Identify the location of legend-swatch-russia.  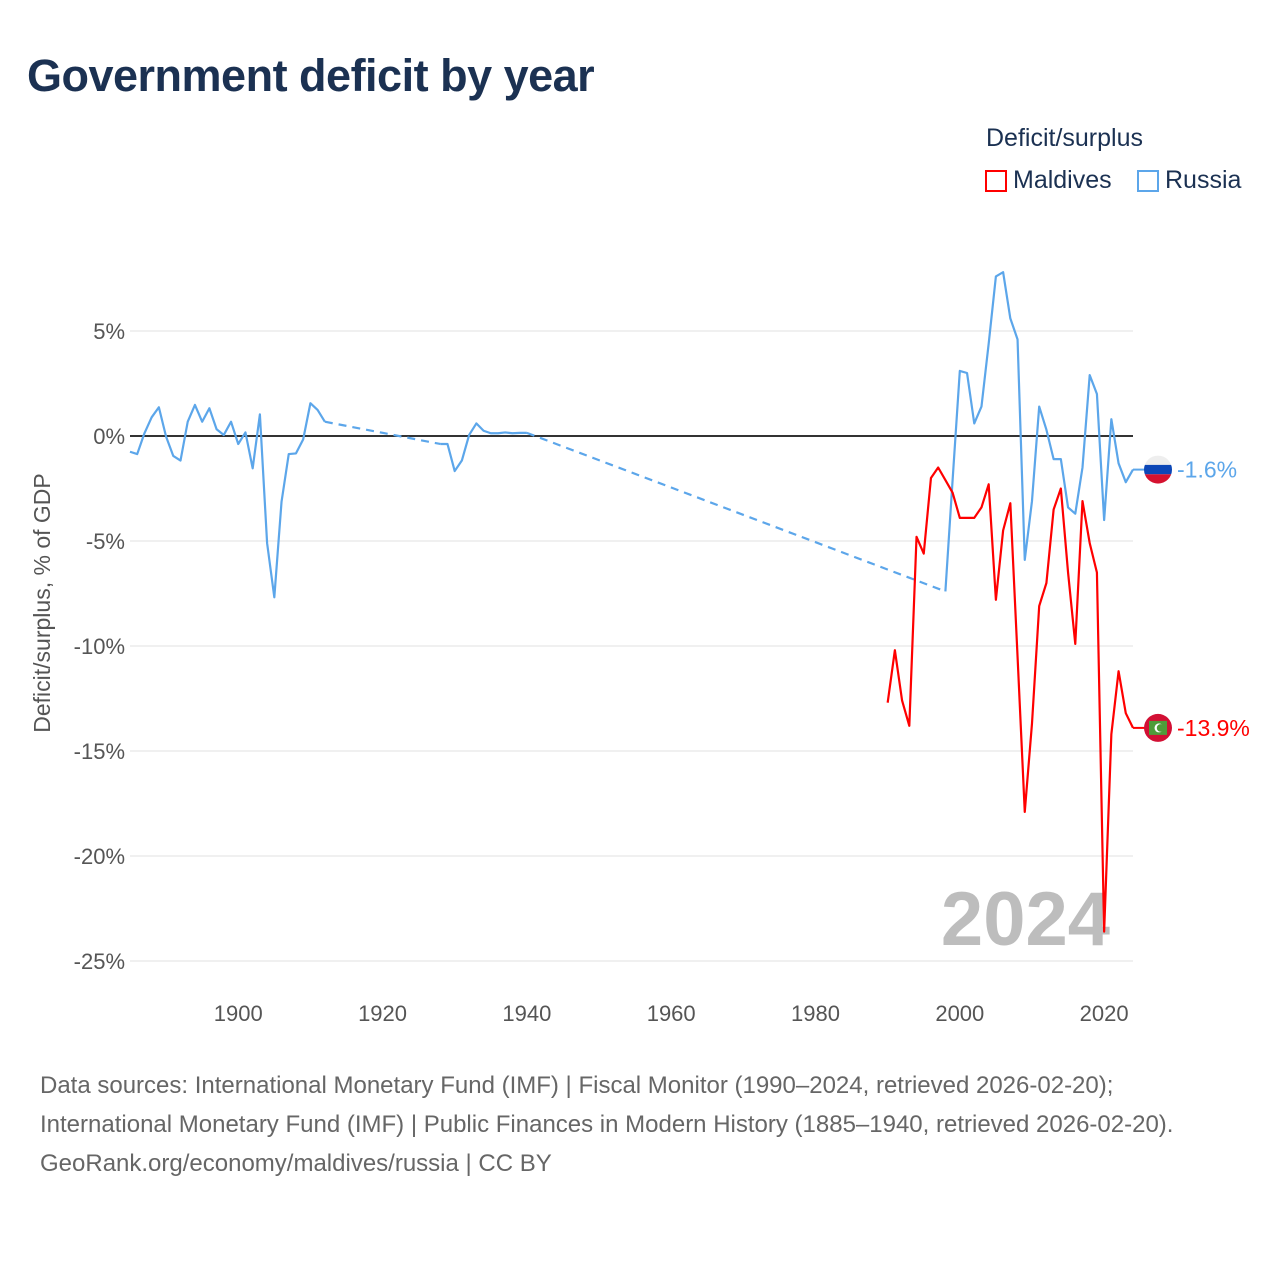
(1148, 180).